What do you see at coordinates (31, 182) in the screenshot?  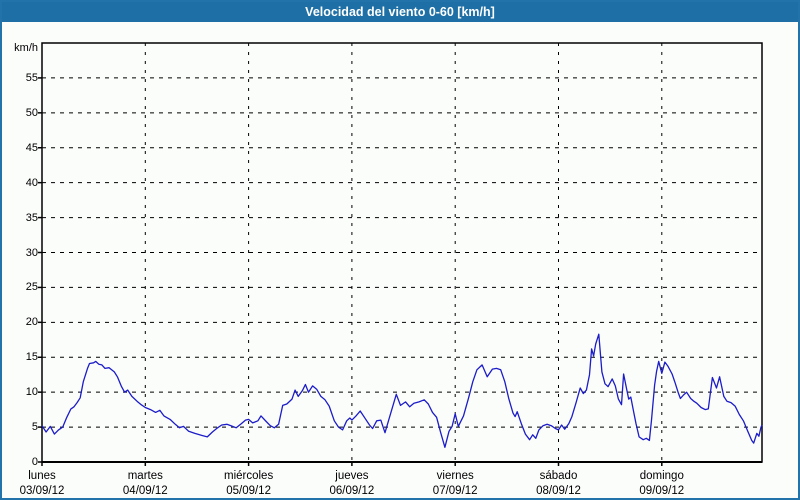 I see `y-tick-label: 40` at bounding box center [31, 182].